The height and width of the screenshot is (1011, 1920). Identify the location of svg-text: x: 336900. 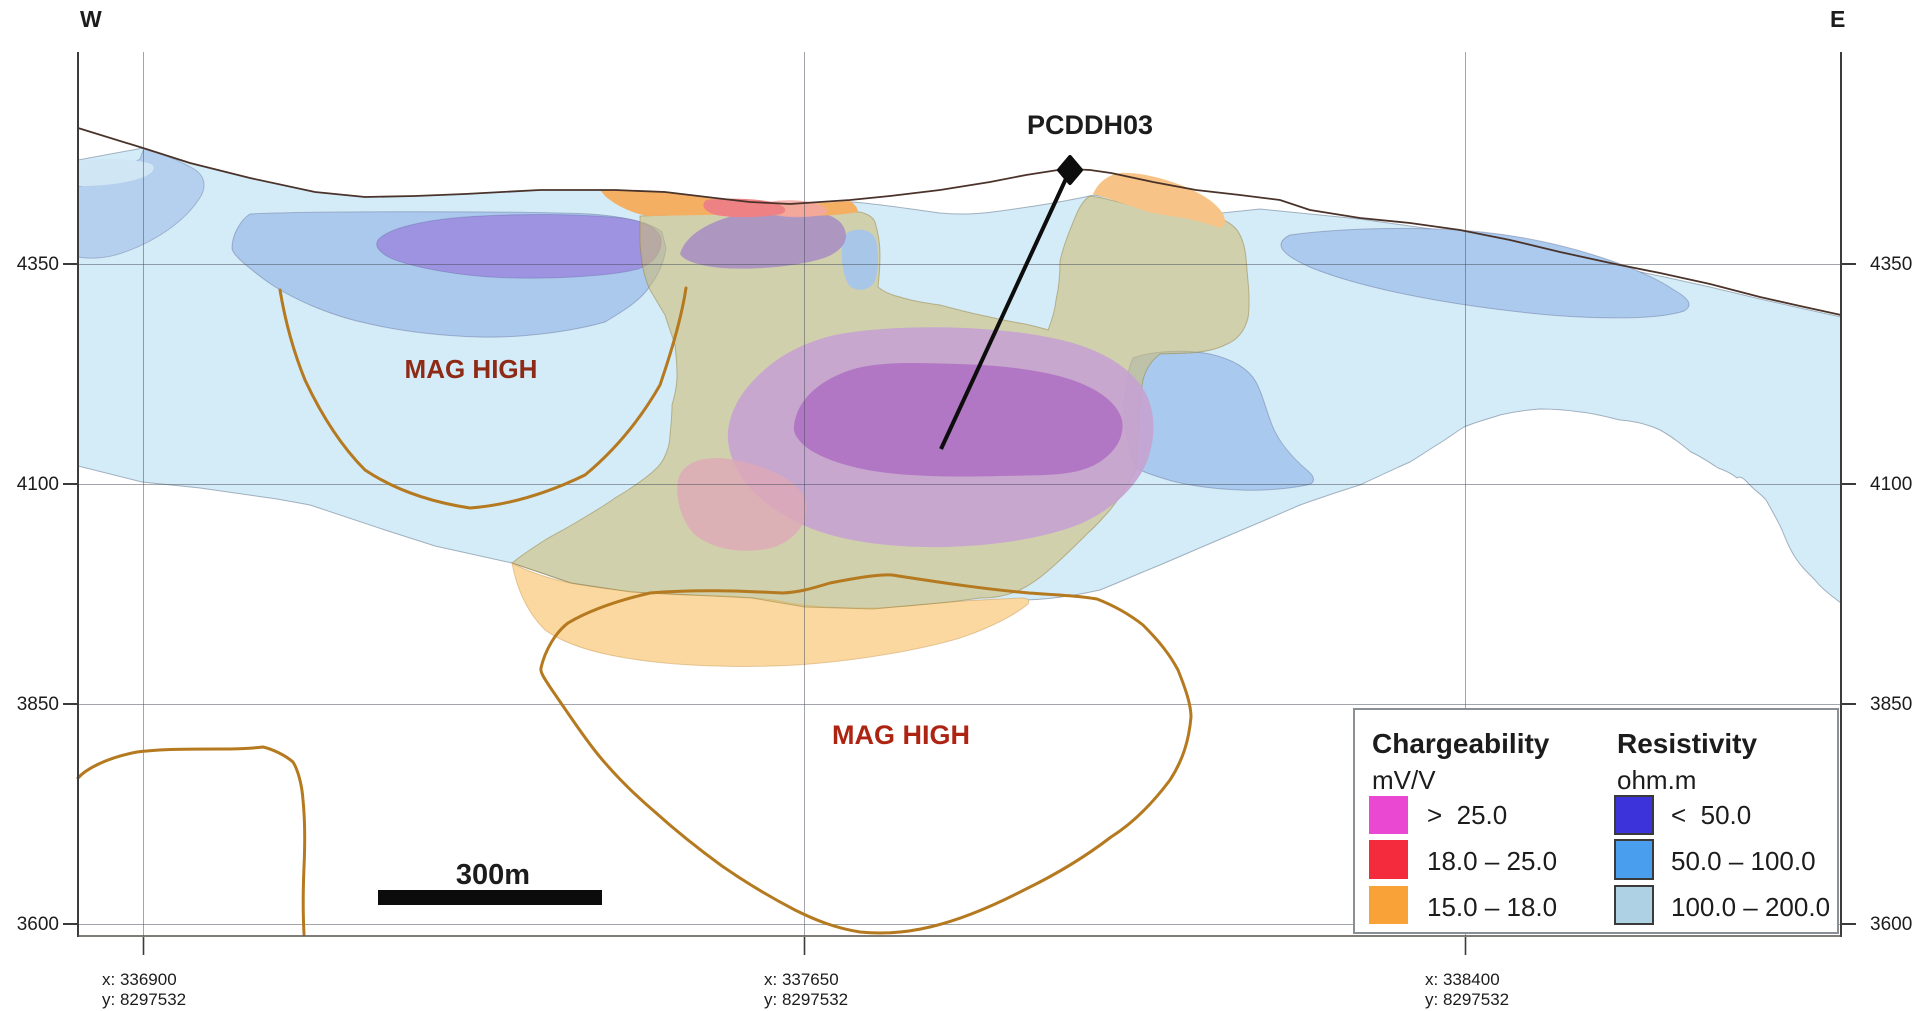
(139, 979).